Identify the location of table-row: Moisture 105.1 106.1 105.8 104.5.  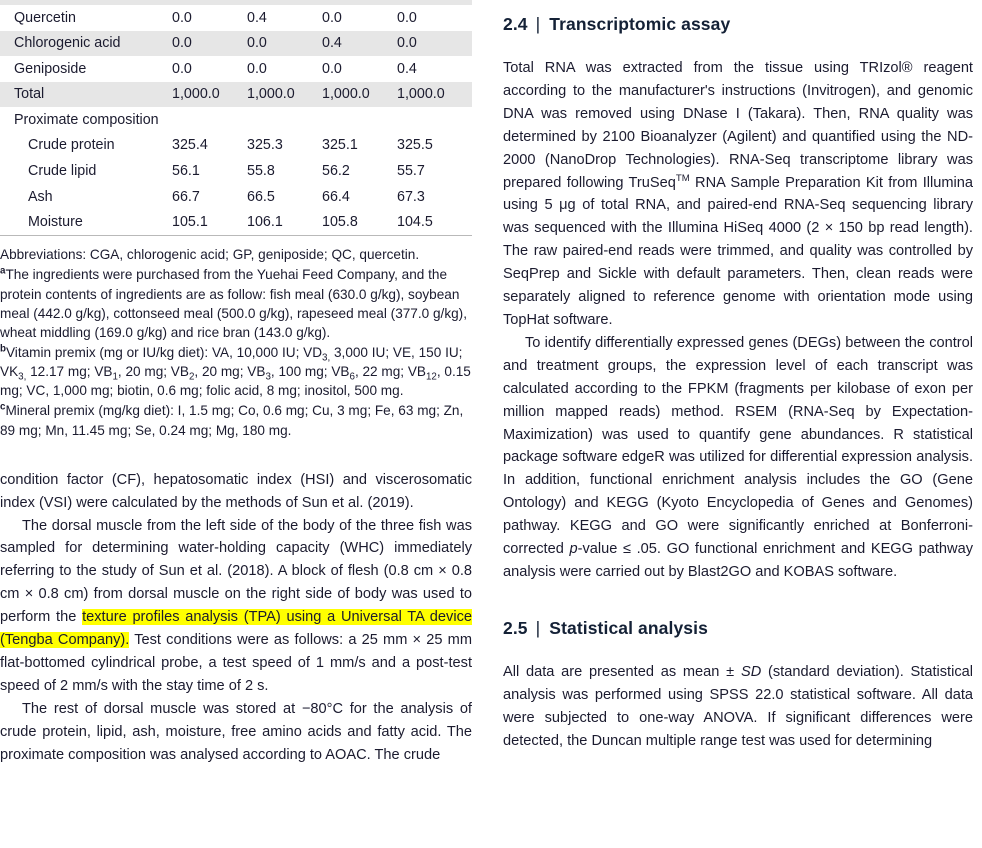
(236, 223).